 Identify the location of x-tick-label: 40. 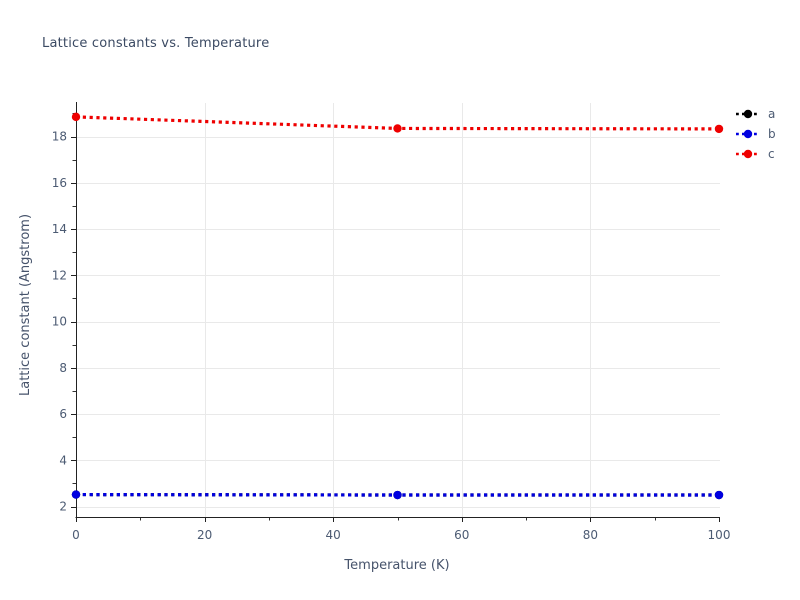
(333, 535).